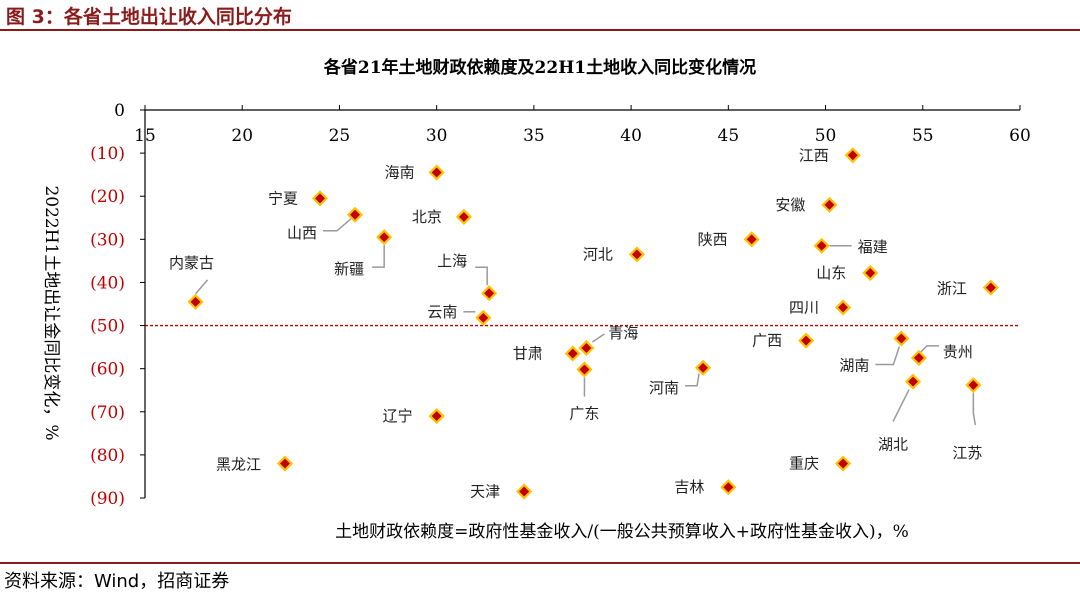 Image resolution: width=1080 pixels, height=595 pixels. Describe the element at coordinates (790, 205) in the screenshot. I see `point-label: 安徽` at that location.